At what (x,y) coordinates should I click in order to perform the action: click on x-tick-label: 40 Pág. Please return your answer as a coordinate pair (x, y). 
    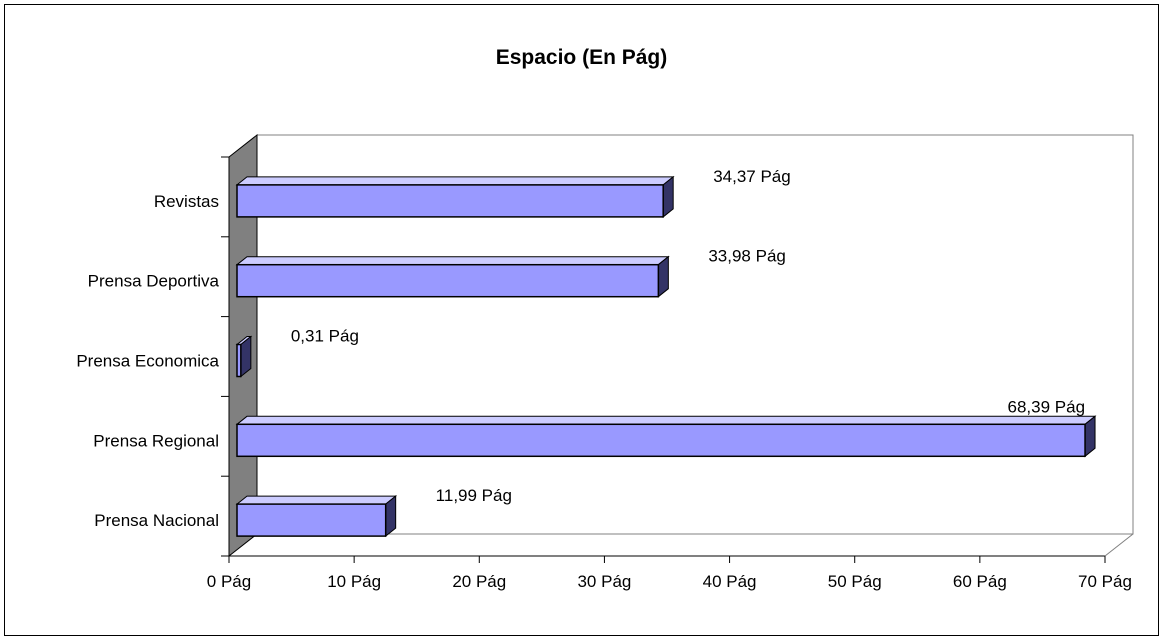
    Looking at the image, I should click on (730, 581).